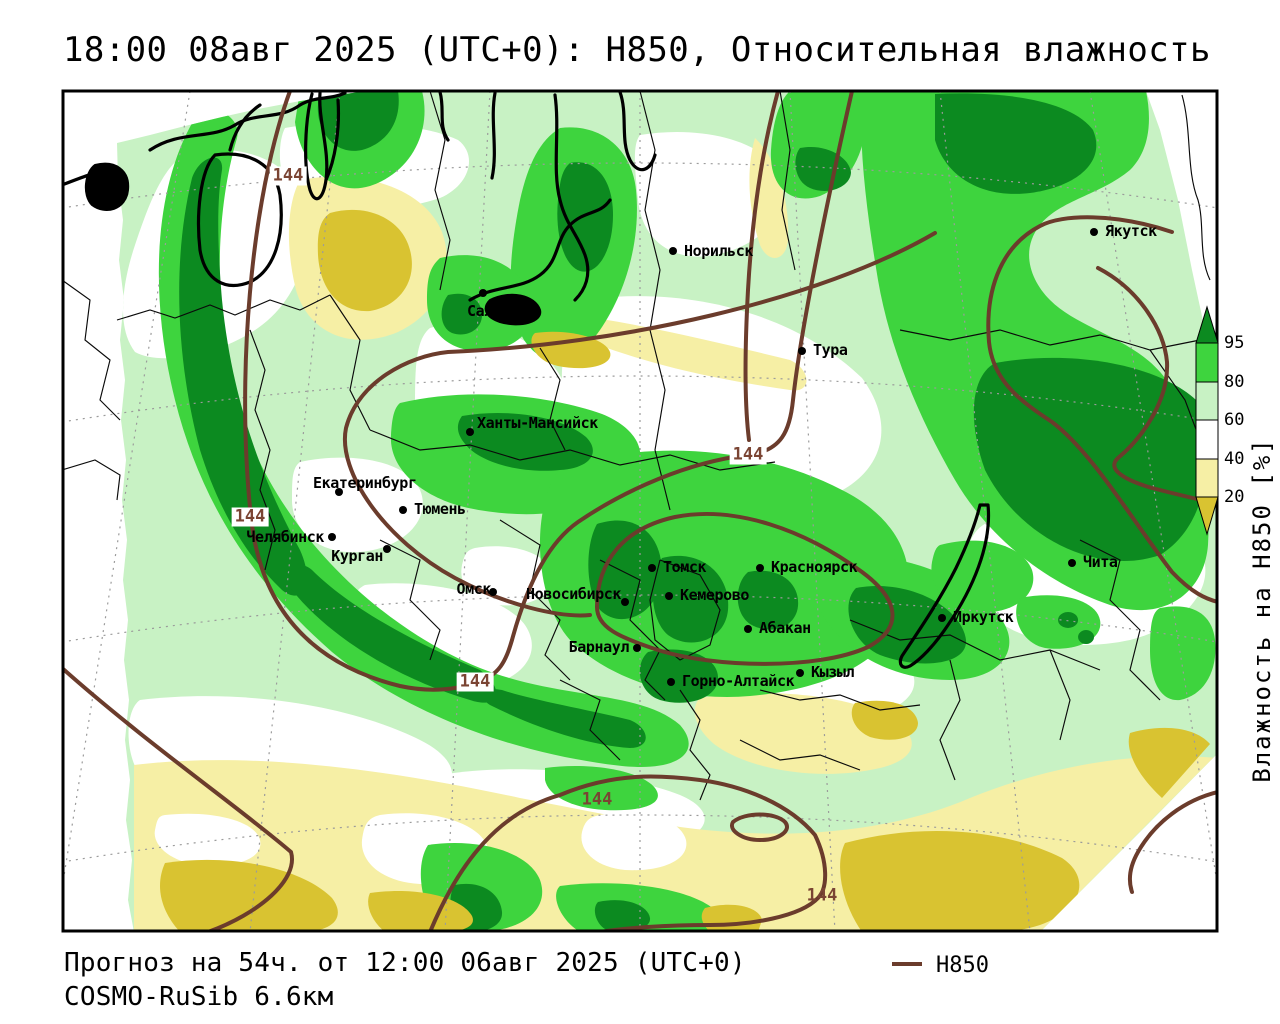 This screenshot has height=1024, width=1280. Describe the element at coordinates (502, 311) in the screenshot. I see `city-label: Салехард` at that location.